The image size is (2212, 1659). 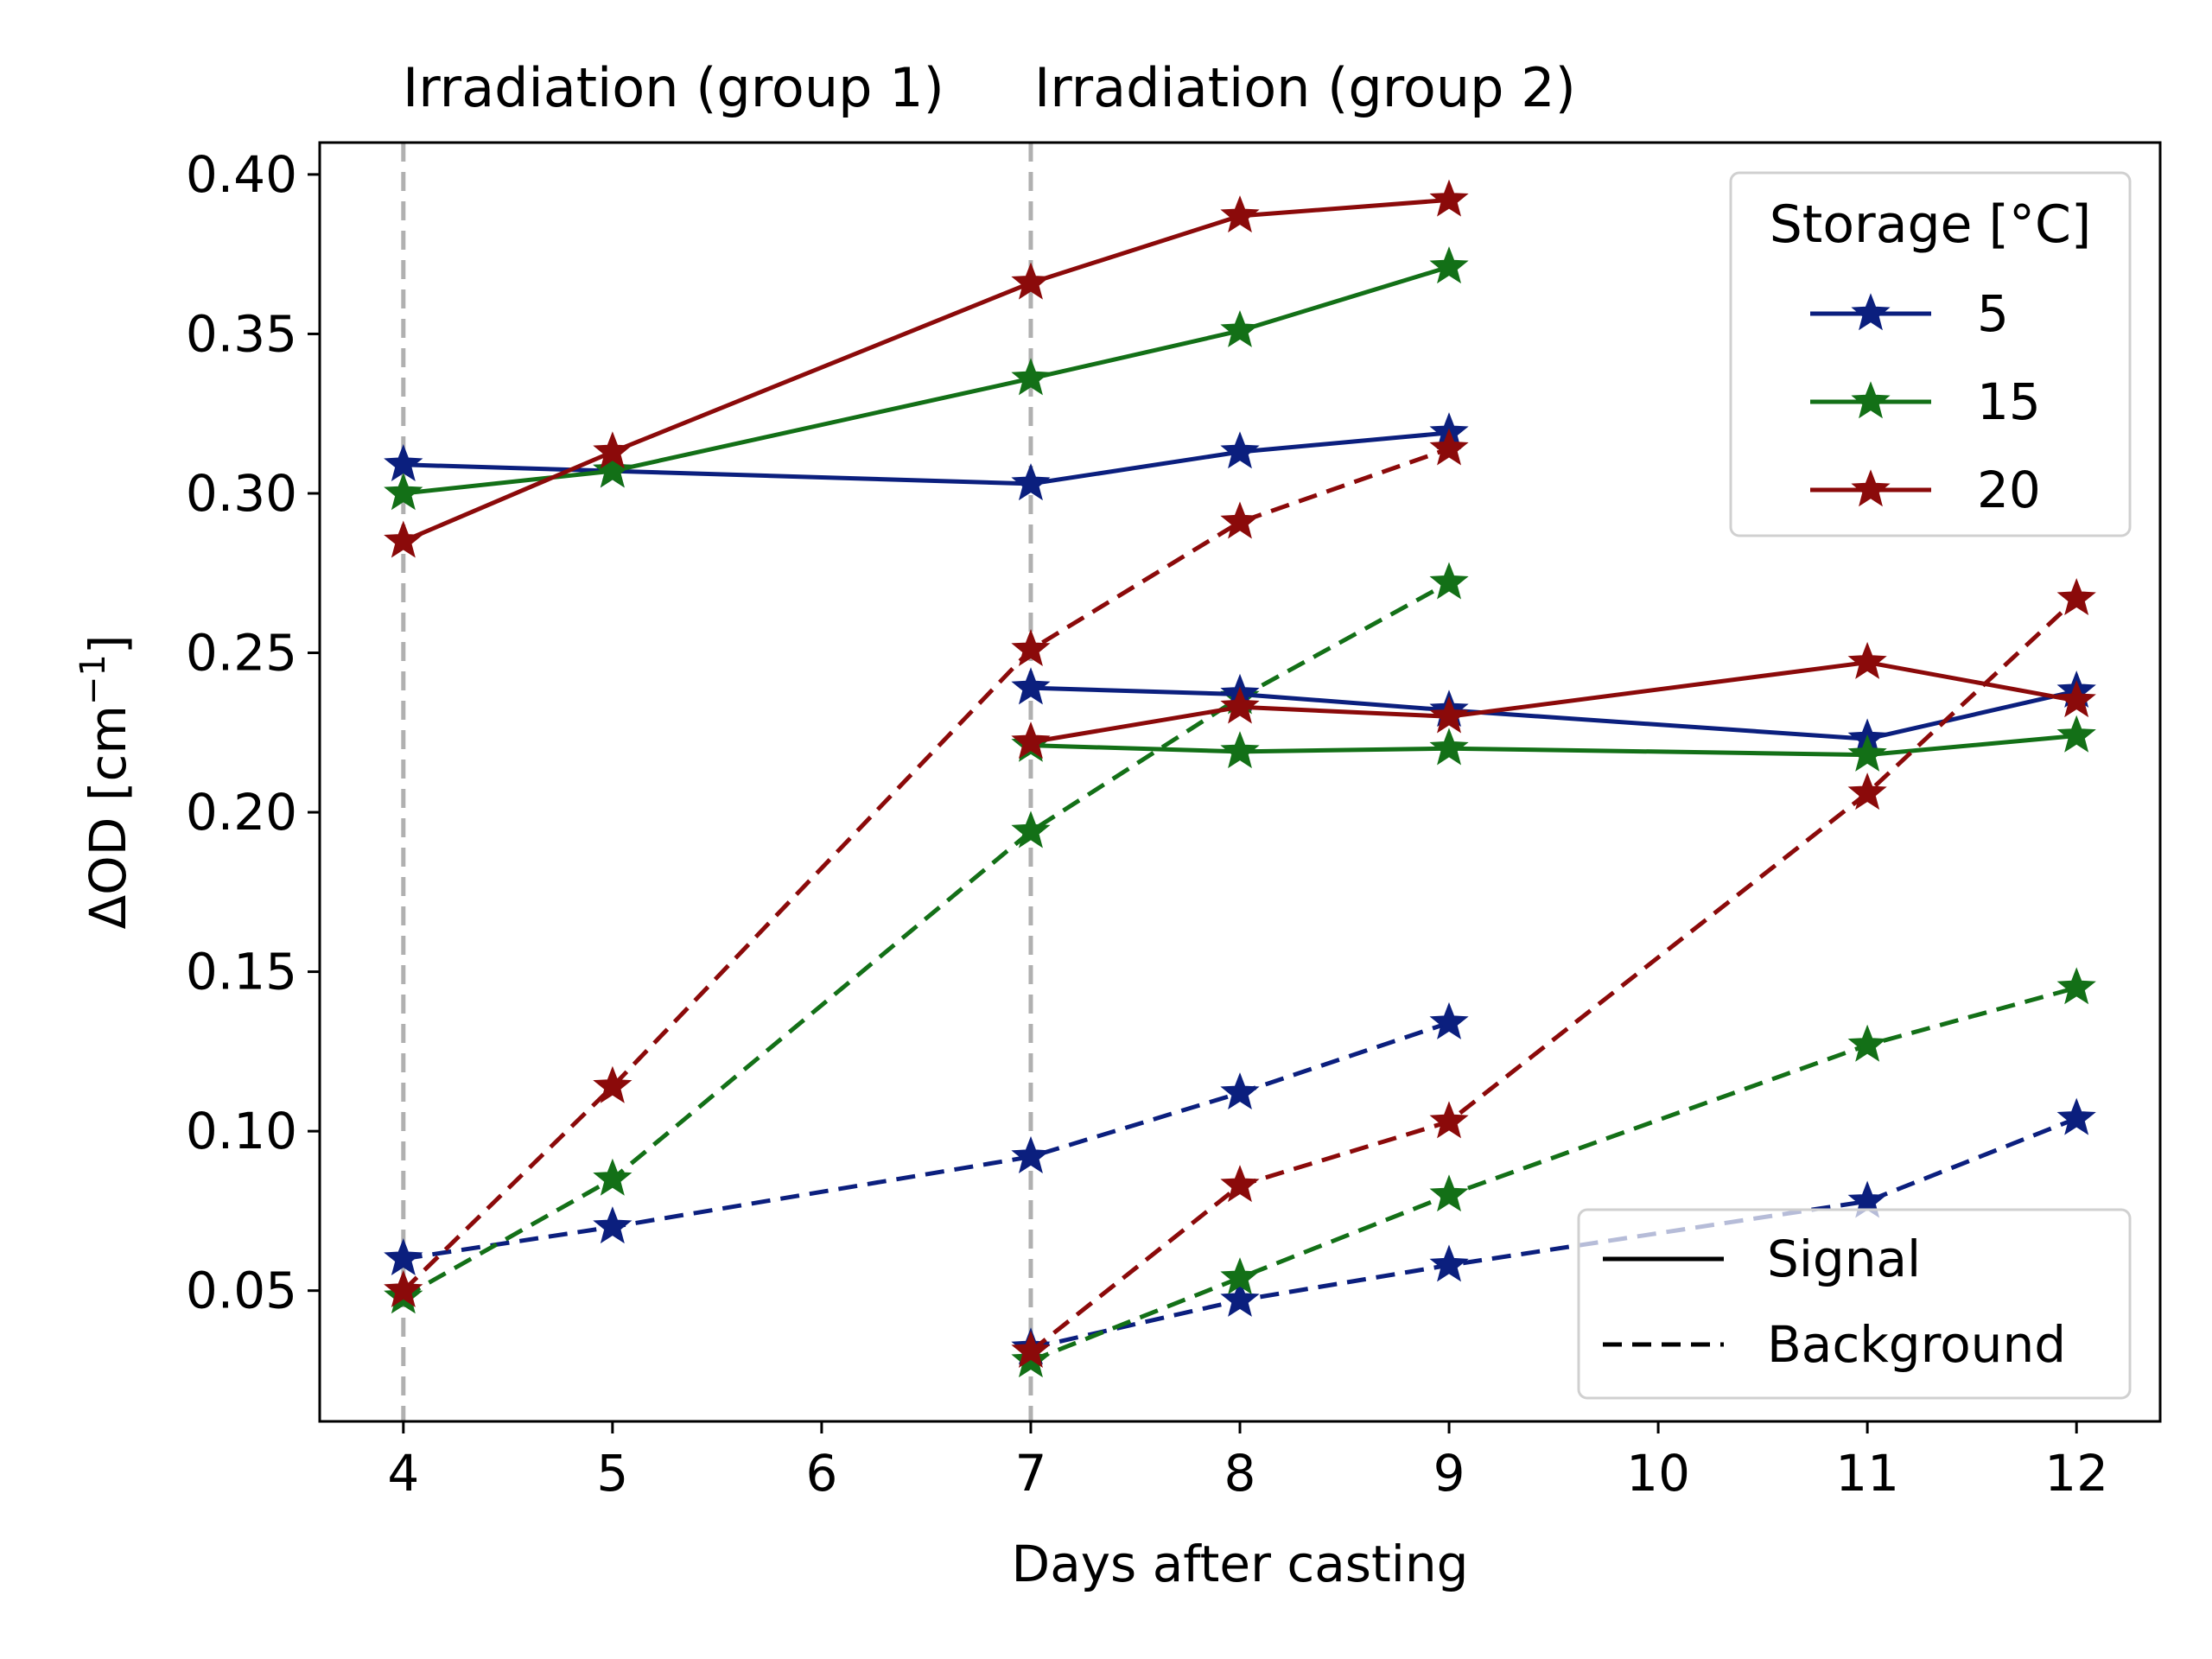 What do you see at coordinates (108, 644) in the screenshot?
I see `y-axis-label-close: ]` at bounding box center [108, 644].